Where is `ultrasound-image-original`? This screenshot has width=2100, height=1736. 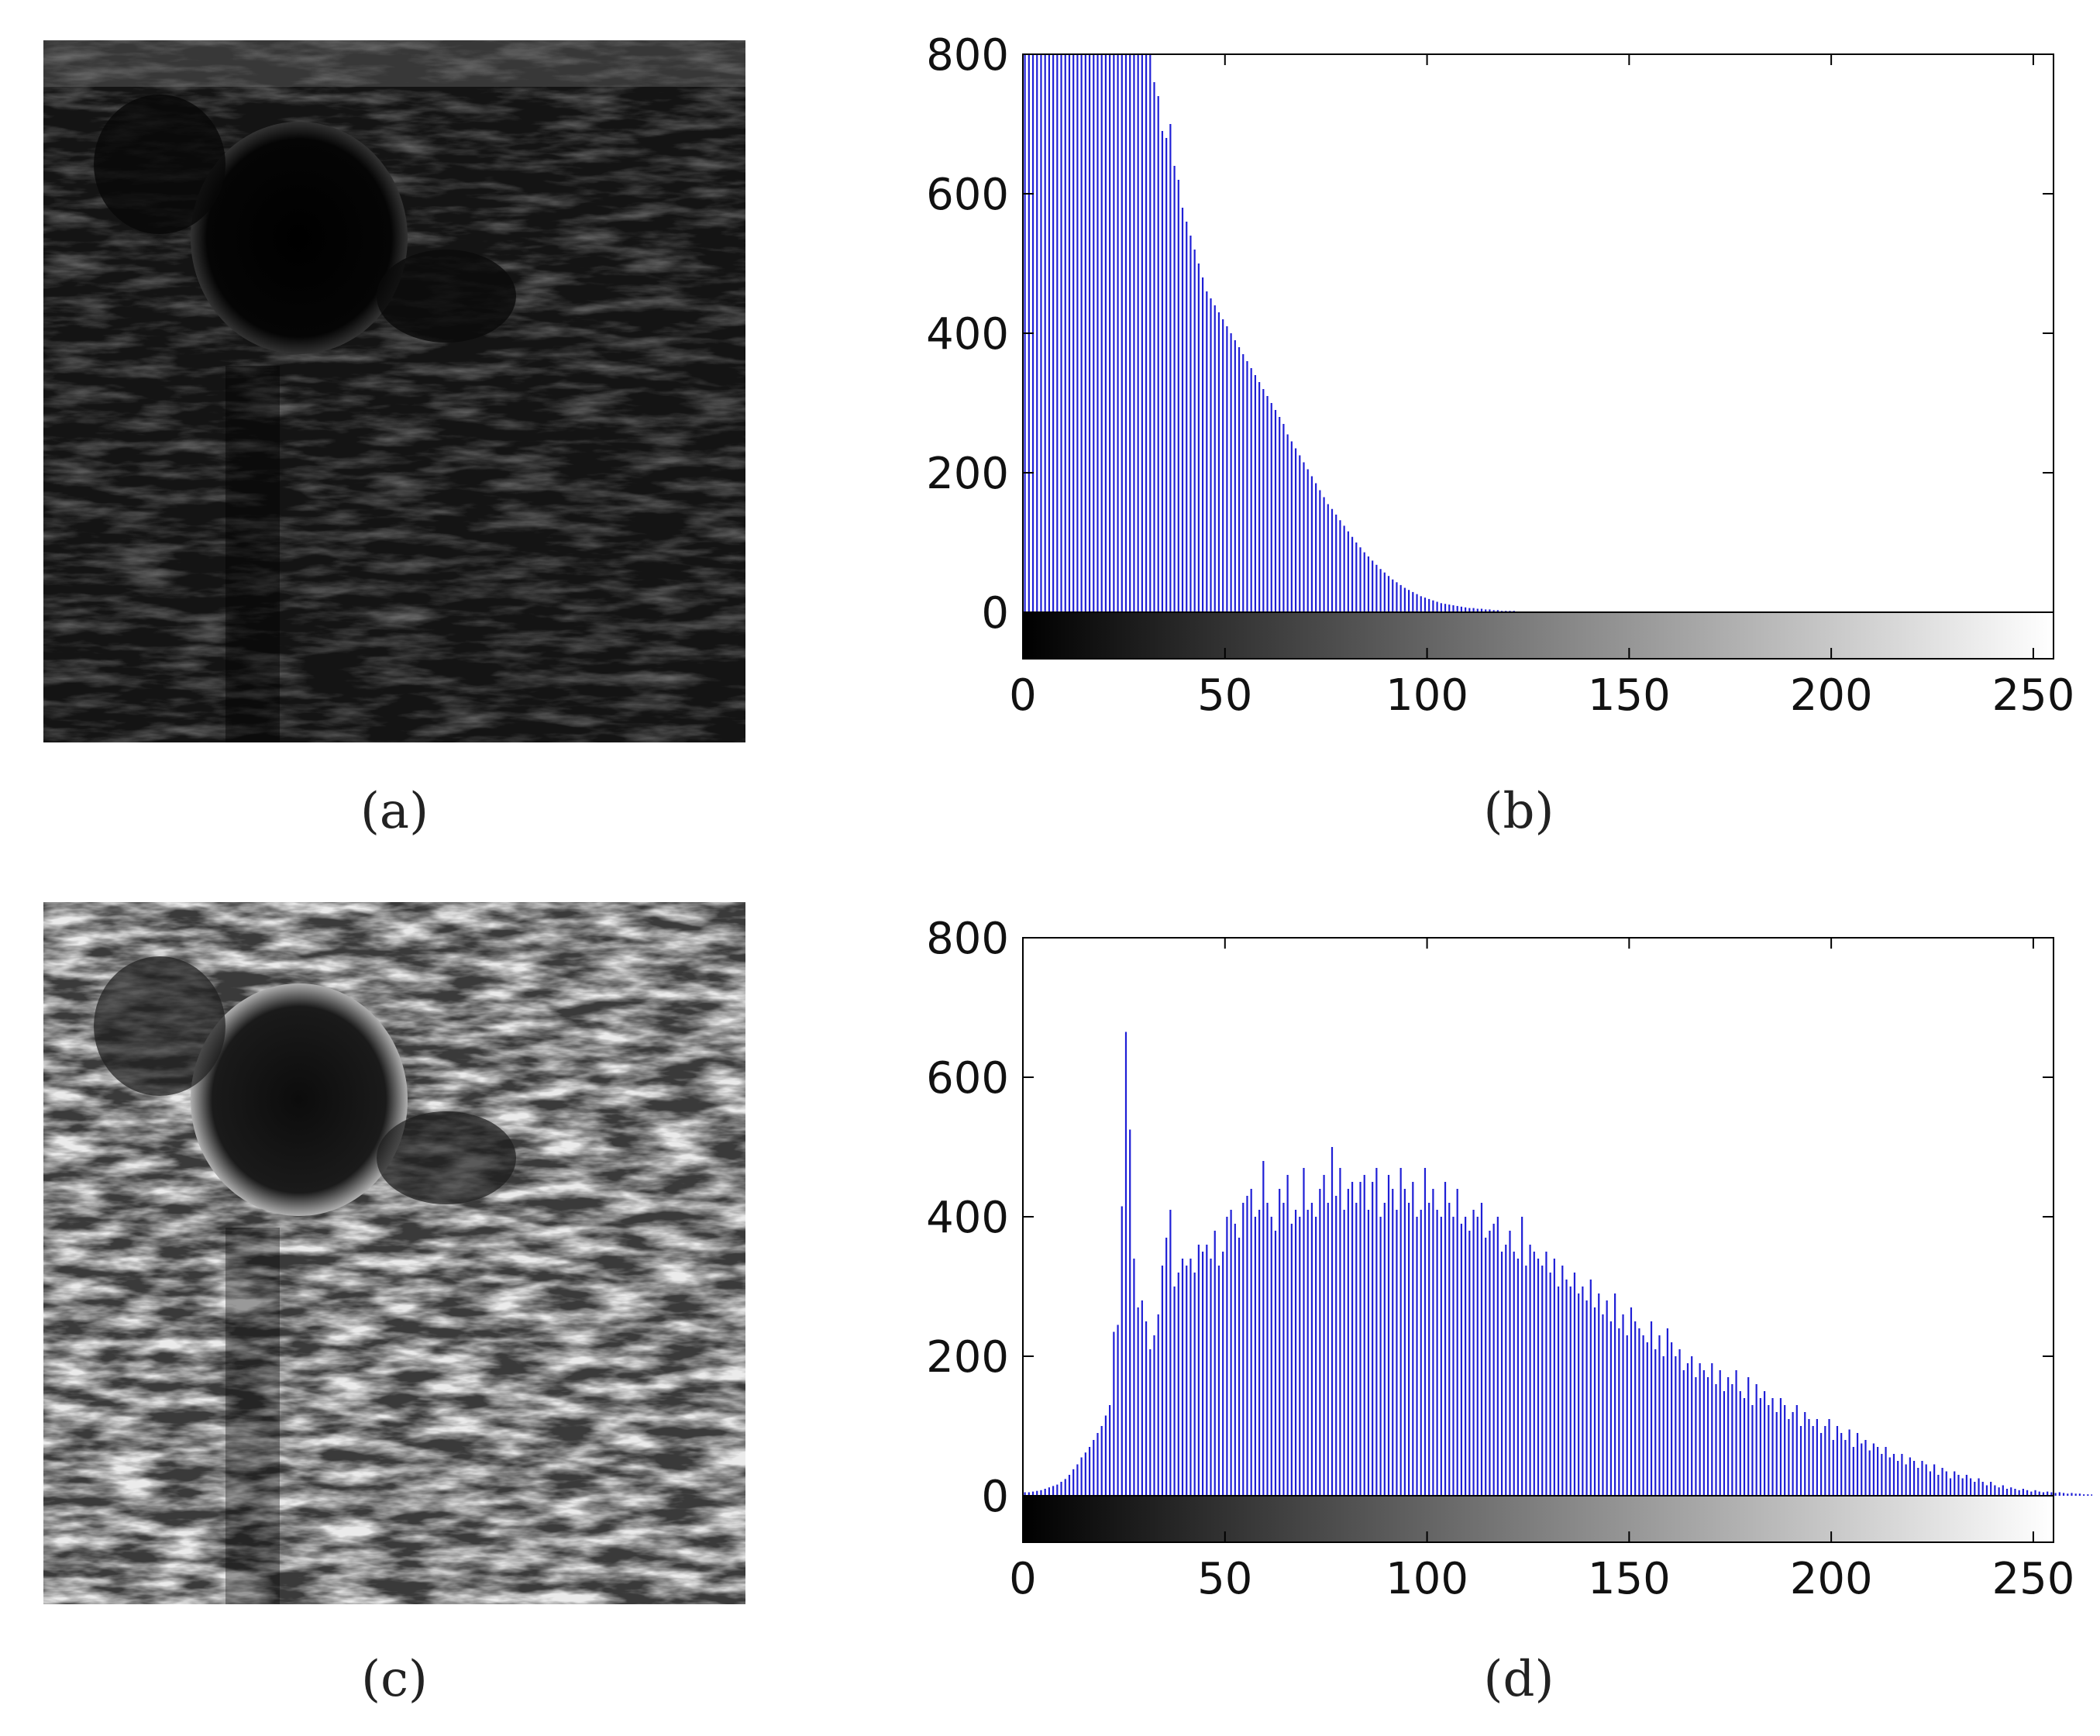
ultrasound-image-original is located at coordinates (394, 391).